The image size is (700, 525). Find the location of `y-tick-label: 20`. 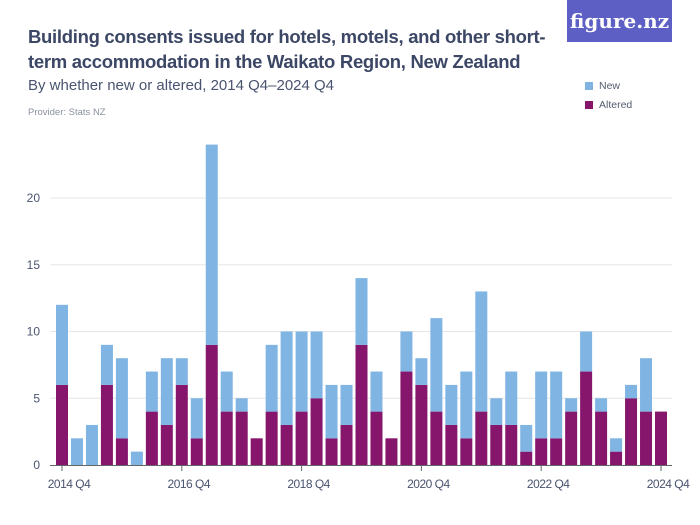

y-tick-label: 20 is located at coordinates (34, 198).